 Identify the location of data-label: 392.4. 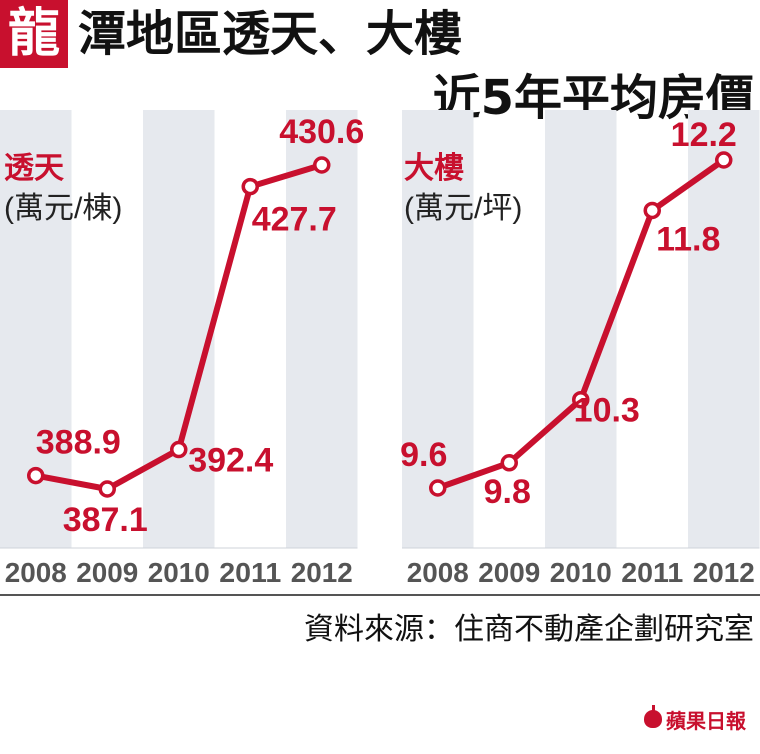
(230, 461).